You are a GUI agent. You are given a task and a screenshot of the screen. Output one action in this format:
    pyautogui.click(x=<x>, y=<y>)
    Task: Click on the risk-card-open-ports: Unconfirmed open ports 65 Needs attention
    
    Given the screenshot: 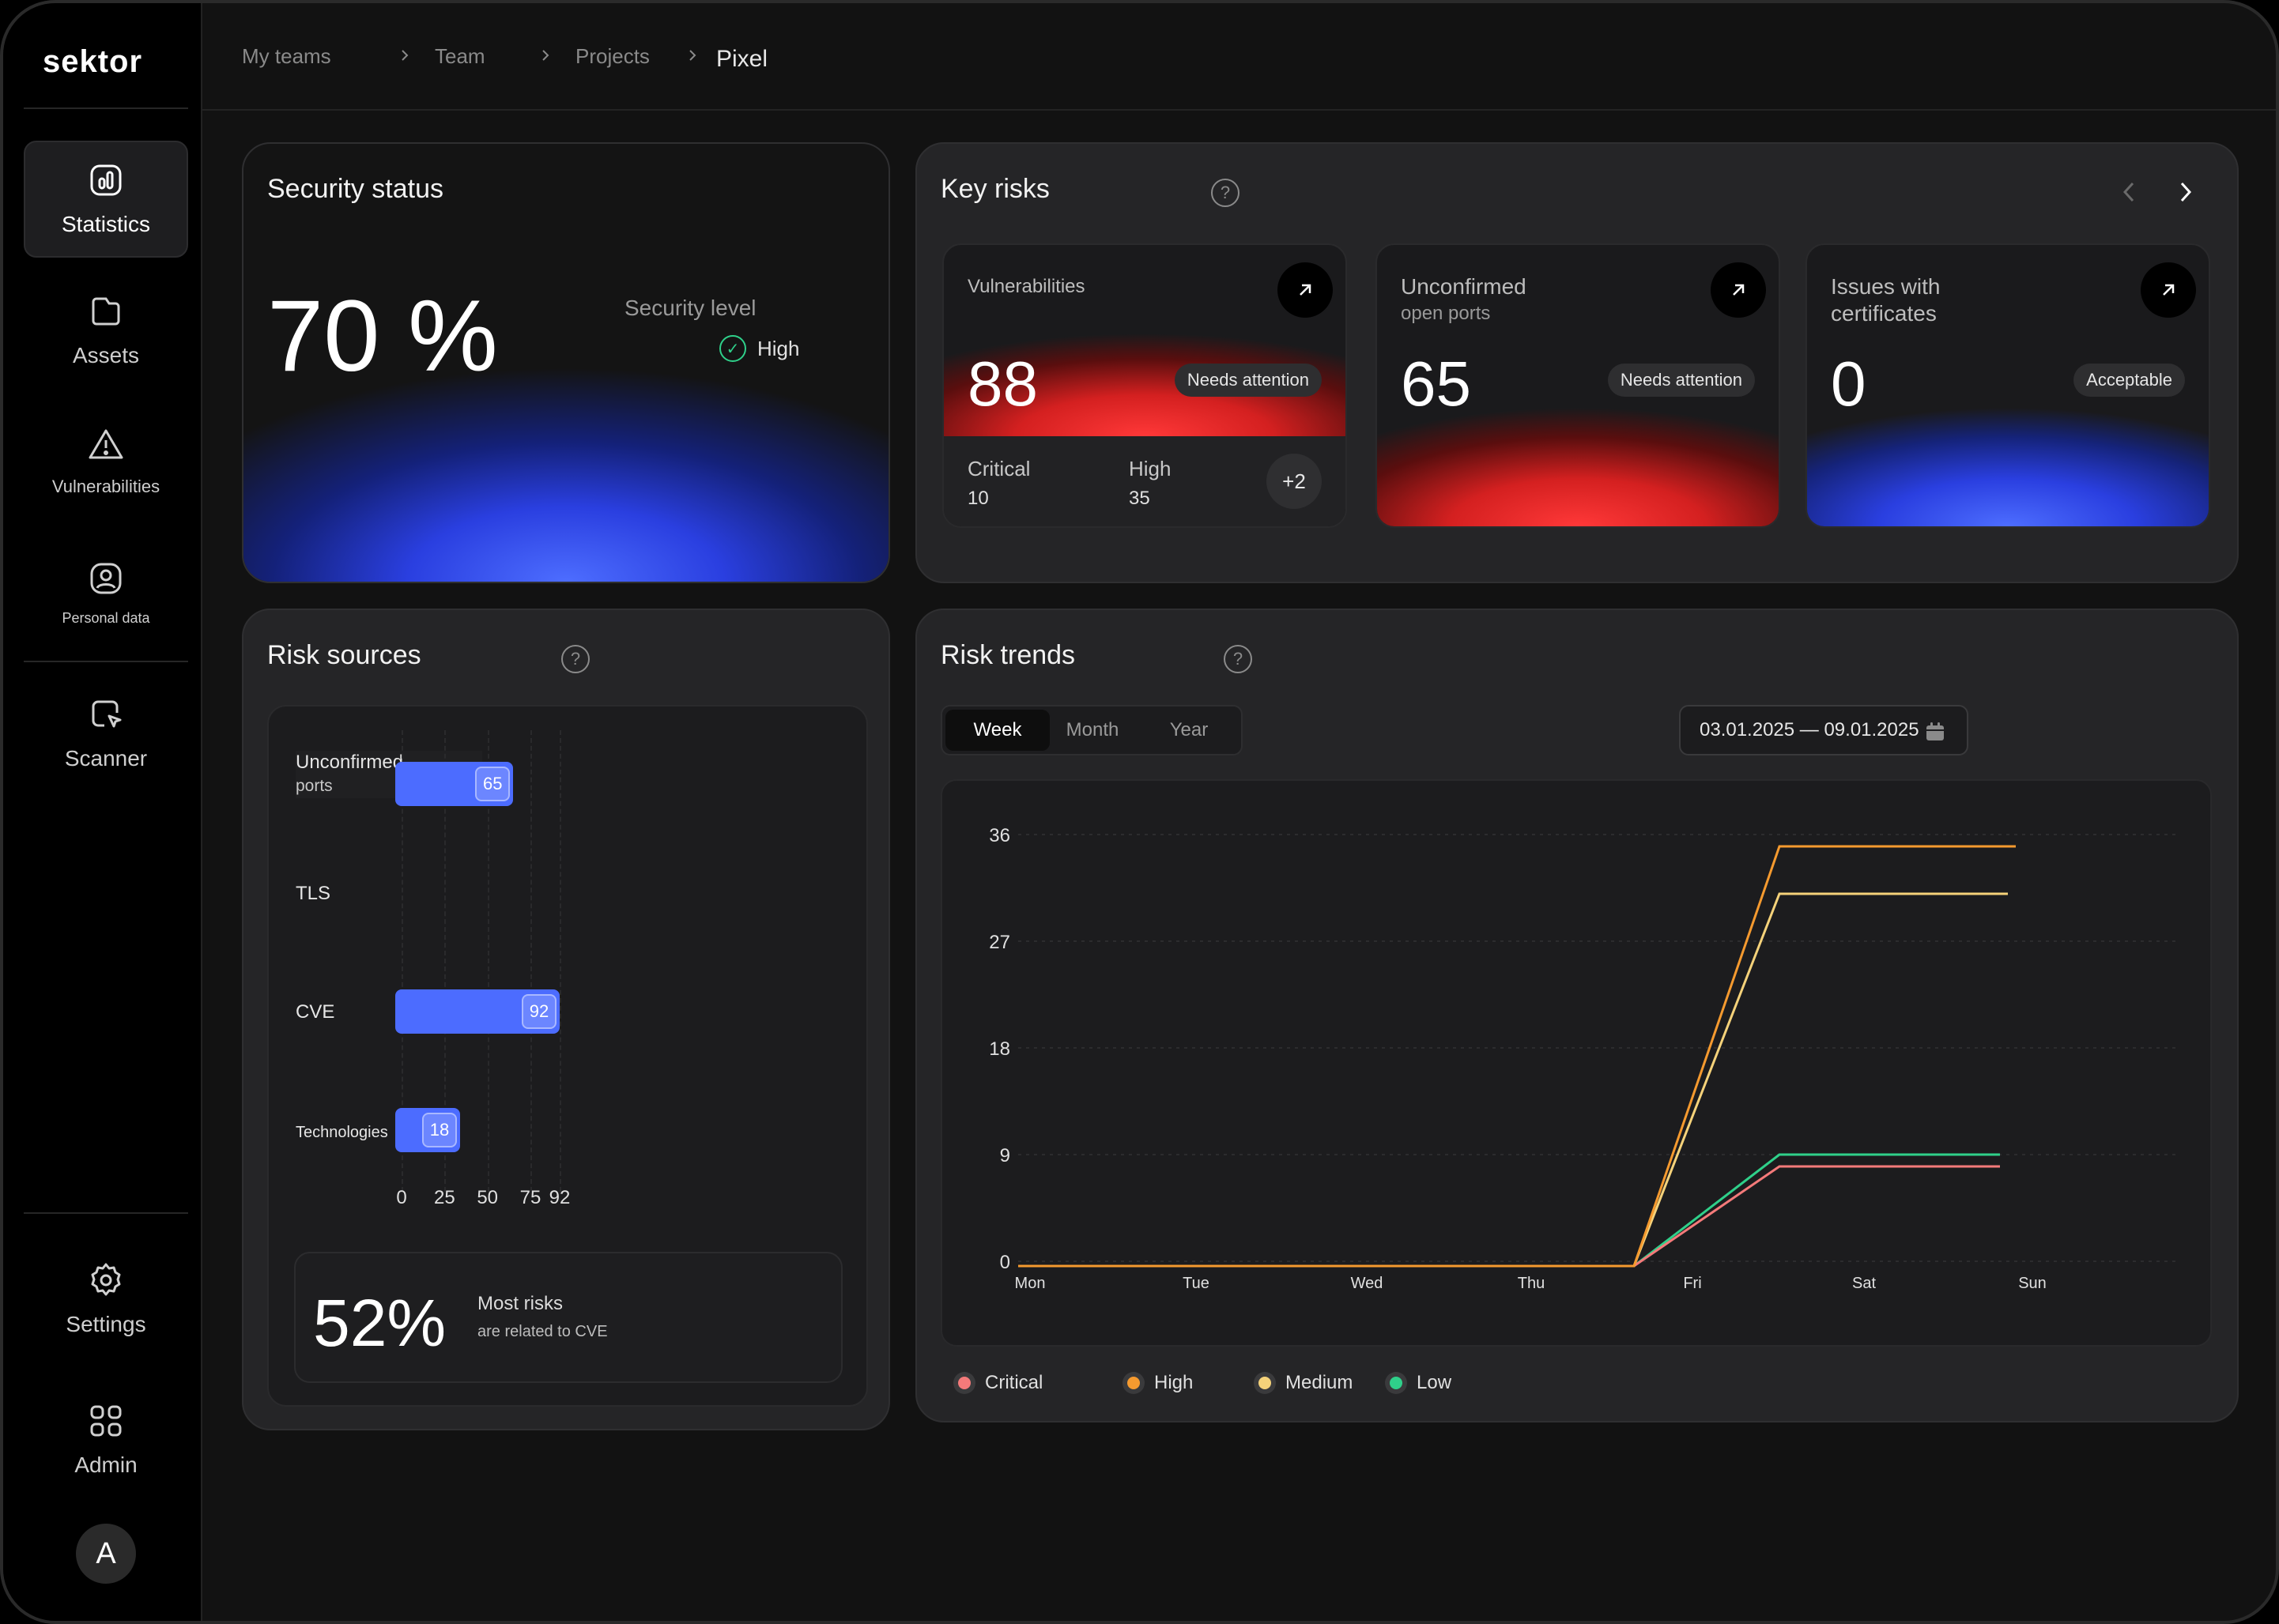 What is the action you would take?
    pyautogui.click(x=1577, y=385)
    